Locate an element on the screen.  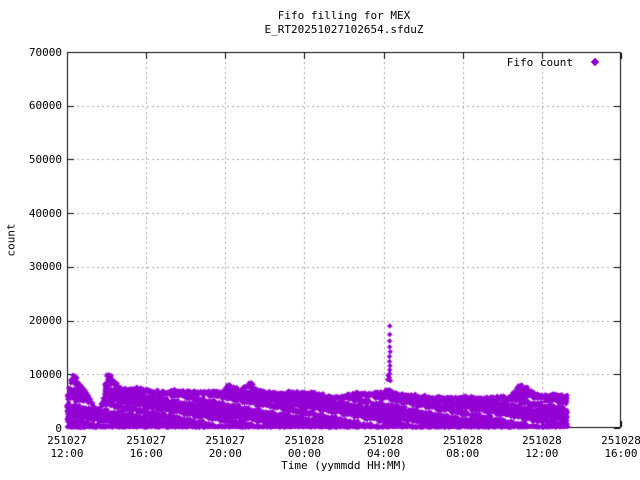
x-tick-label-4: 251028 04:00 is located at coordinates (383, 447).